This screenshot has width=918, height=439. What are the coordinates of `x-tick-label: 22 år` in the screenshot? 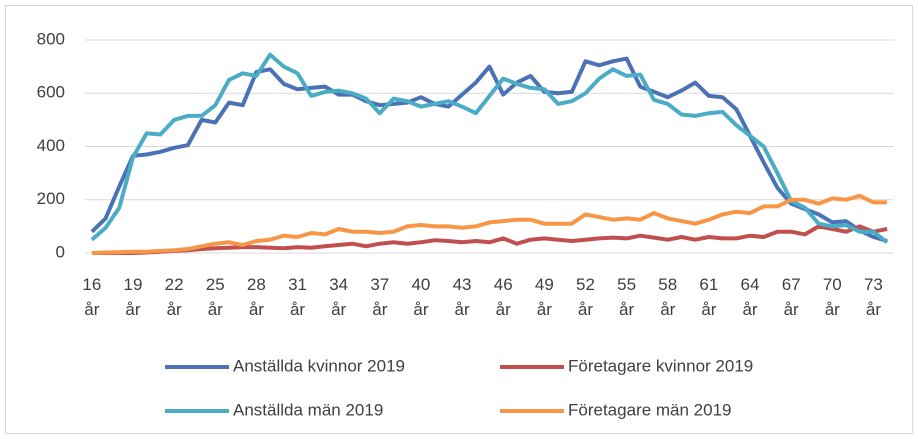 It's located at (174, 297).